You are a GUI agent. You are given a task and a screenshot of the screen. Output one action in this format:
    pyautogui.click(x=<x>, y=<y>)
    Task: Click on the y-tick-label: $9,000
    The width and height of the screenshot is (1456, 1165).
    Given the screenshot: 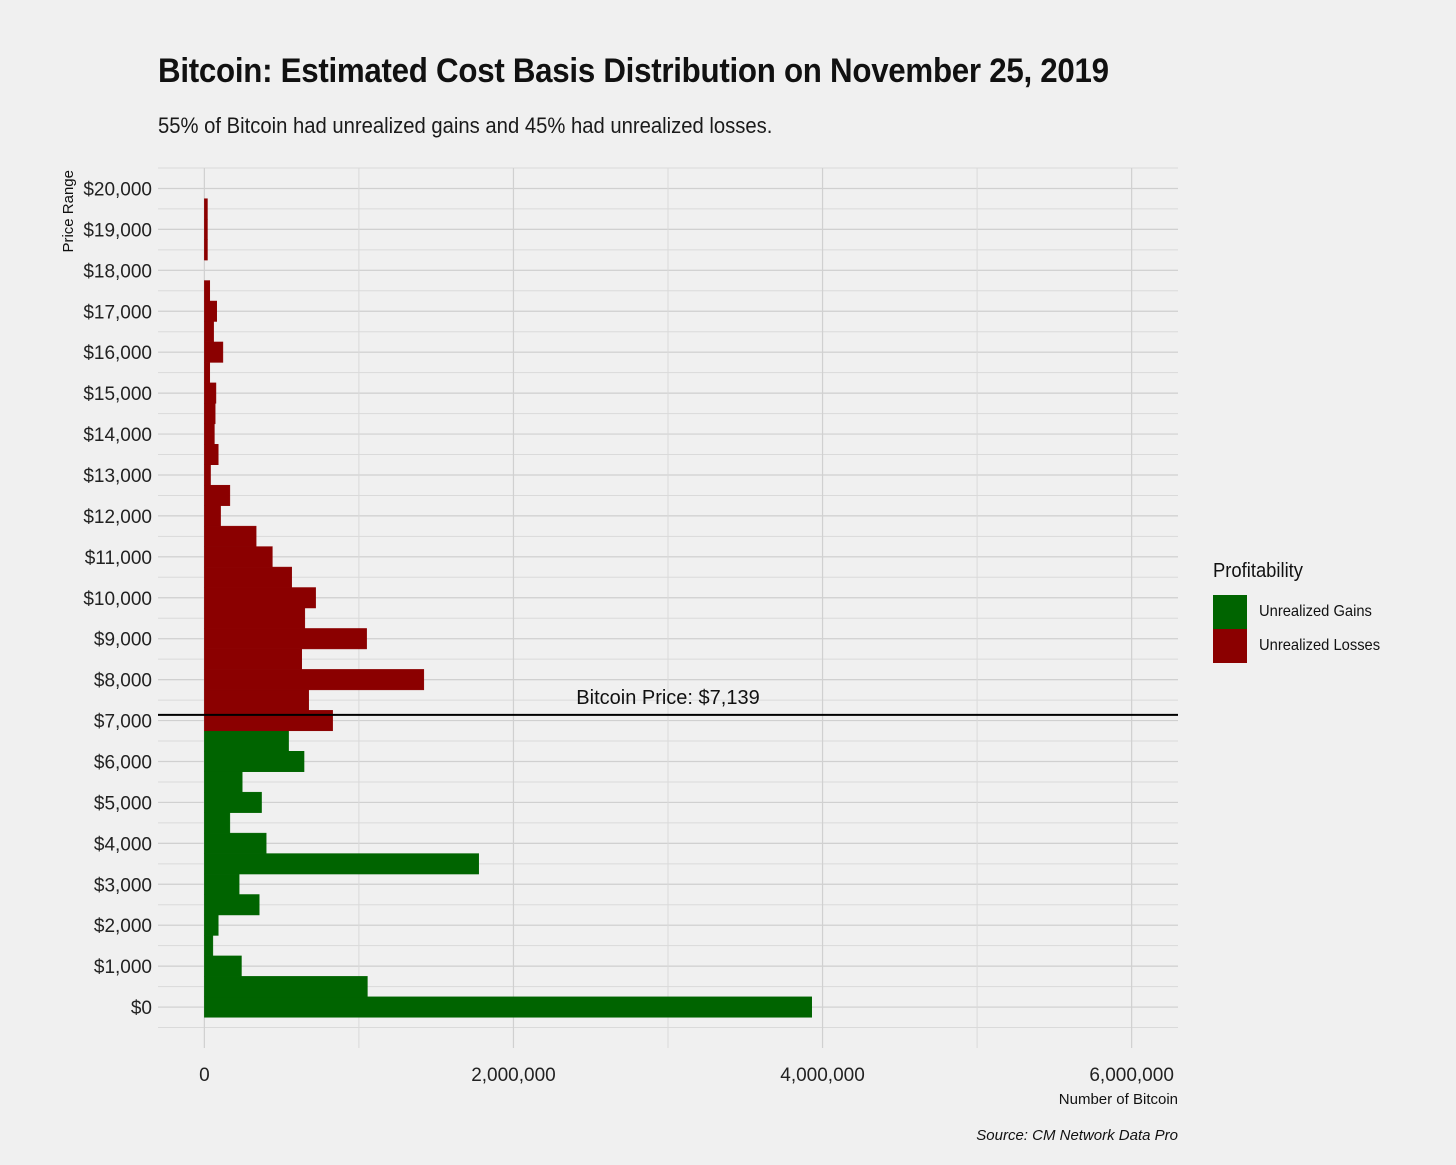 What is the action you would take?
    pyautogui.click(x=123, y=640)
    